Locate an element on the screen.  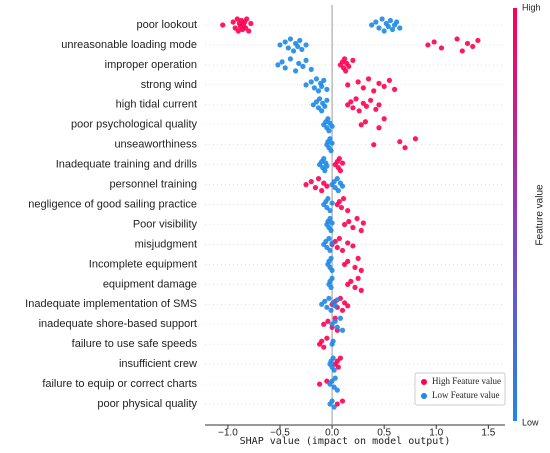
x-tick-label: 0.5 is located at coordinates (384, 433).